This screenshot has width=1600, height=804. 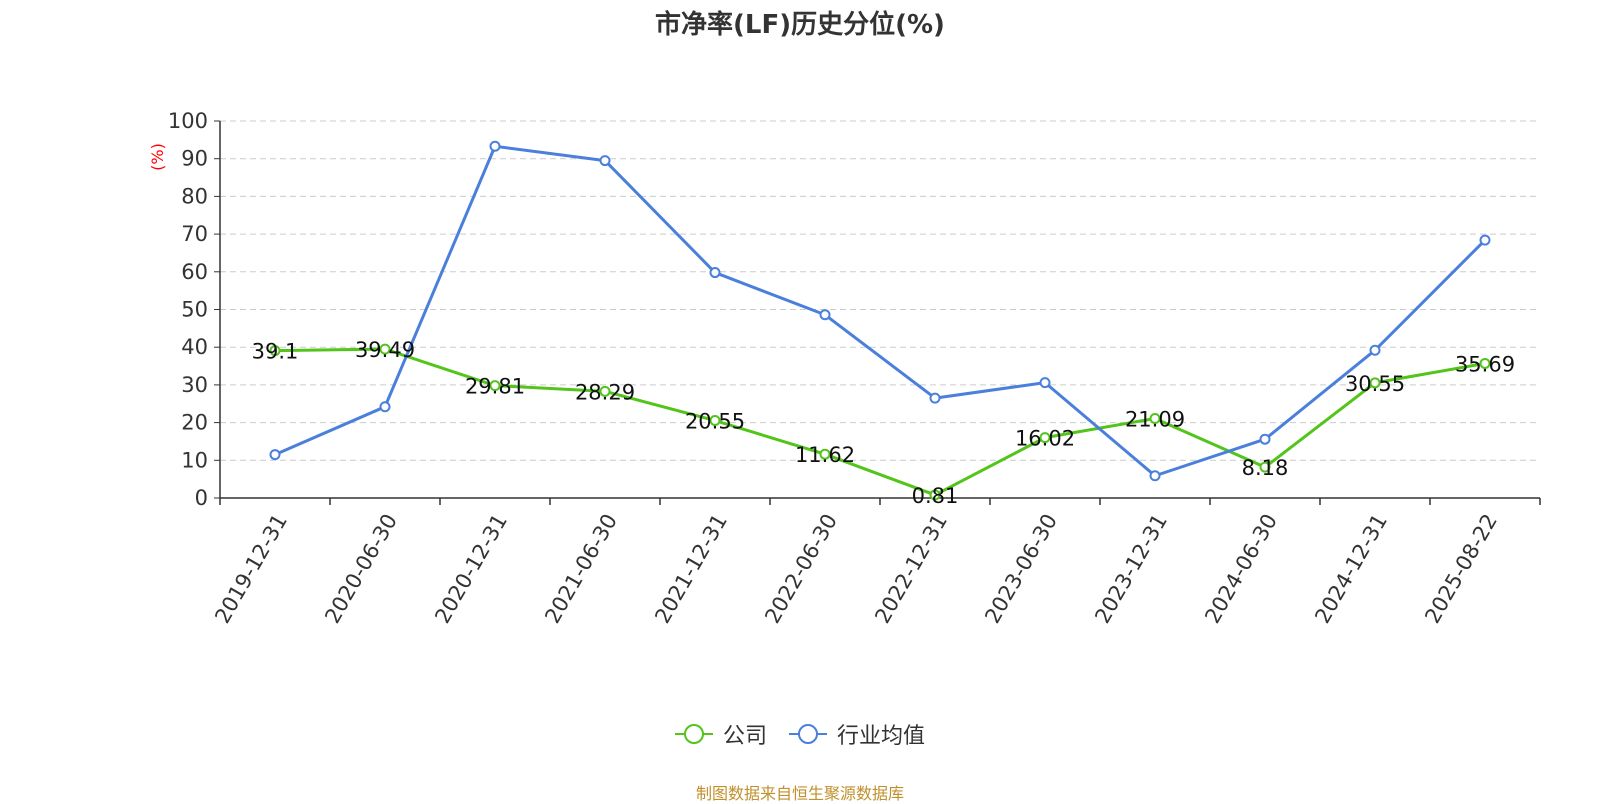 I want to click on x-tick-label: 2021-12-31, so click(x=691, y=569).